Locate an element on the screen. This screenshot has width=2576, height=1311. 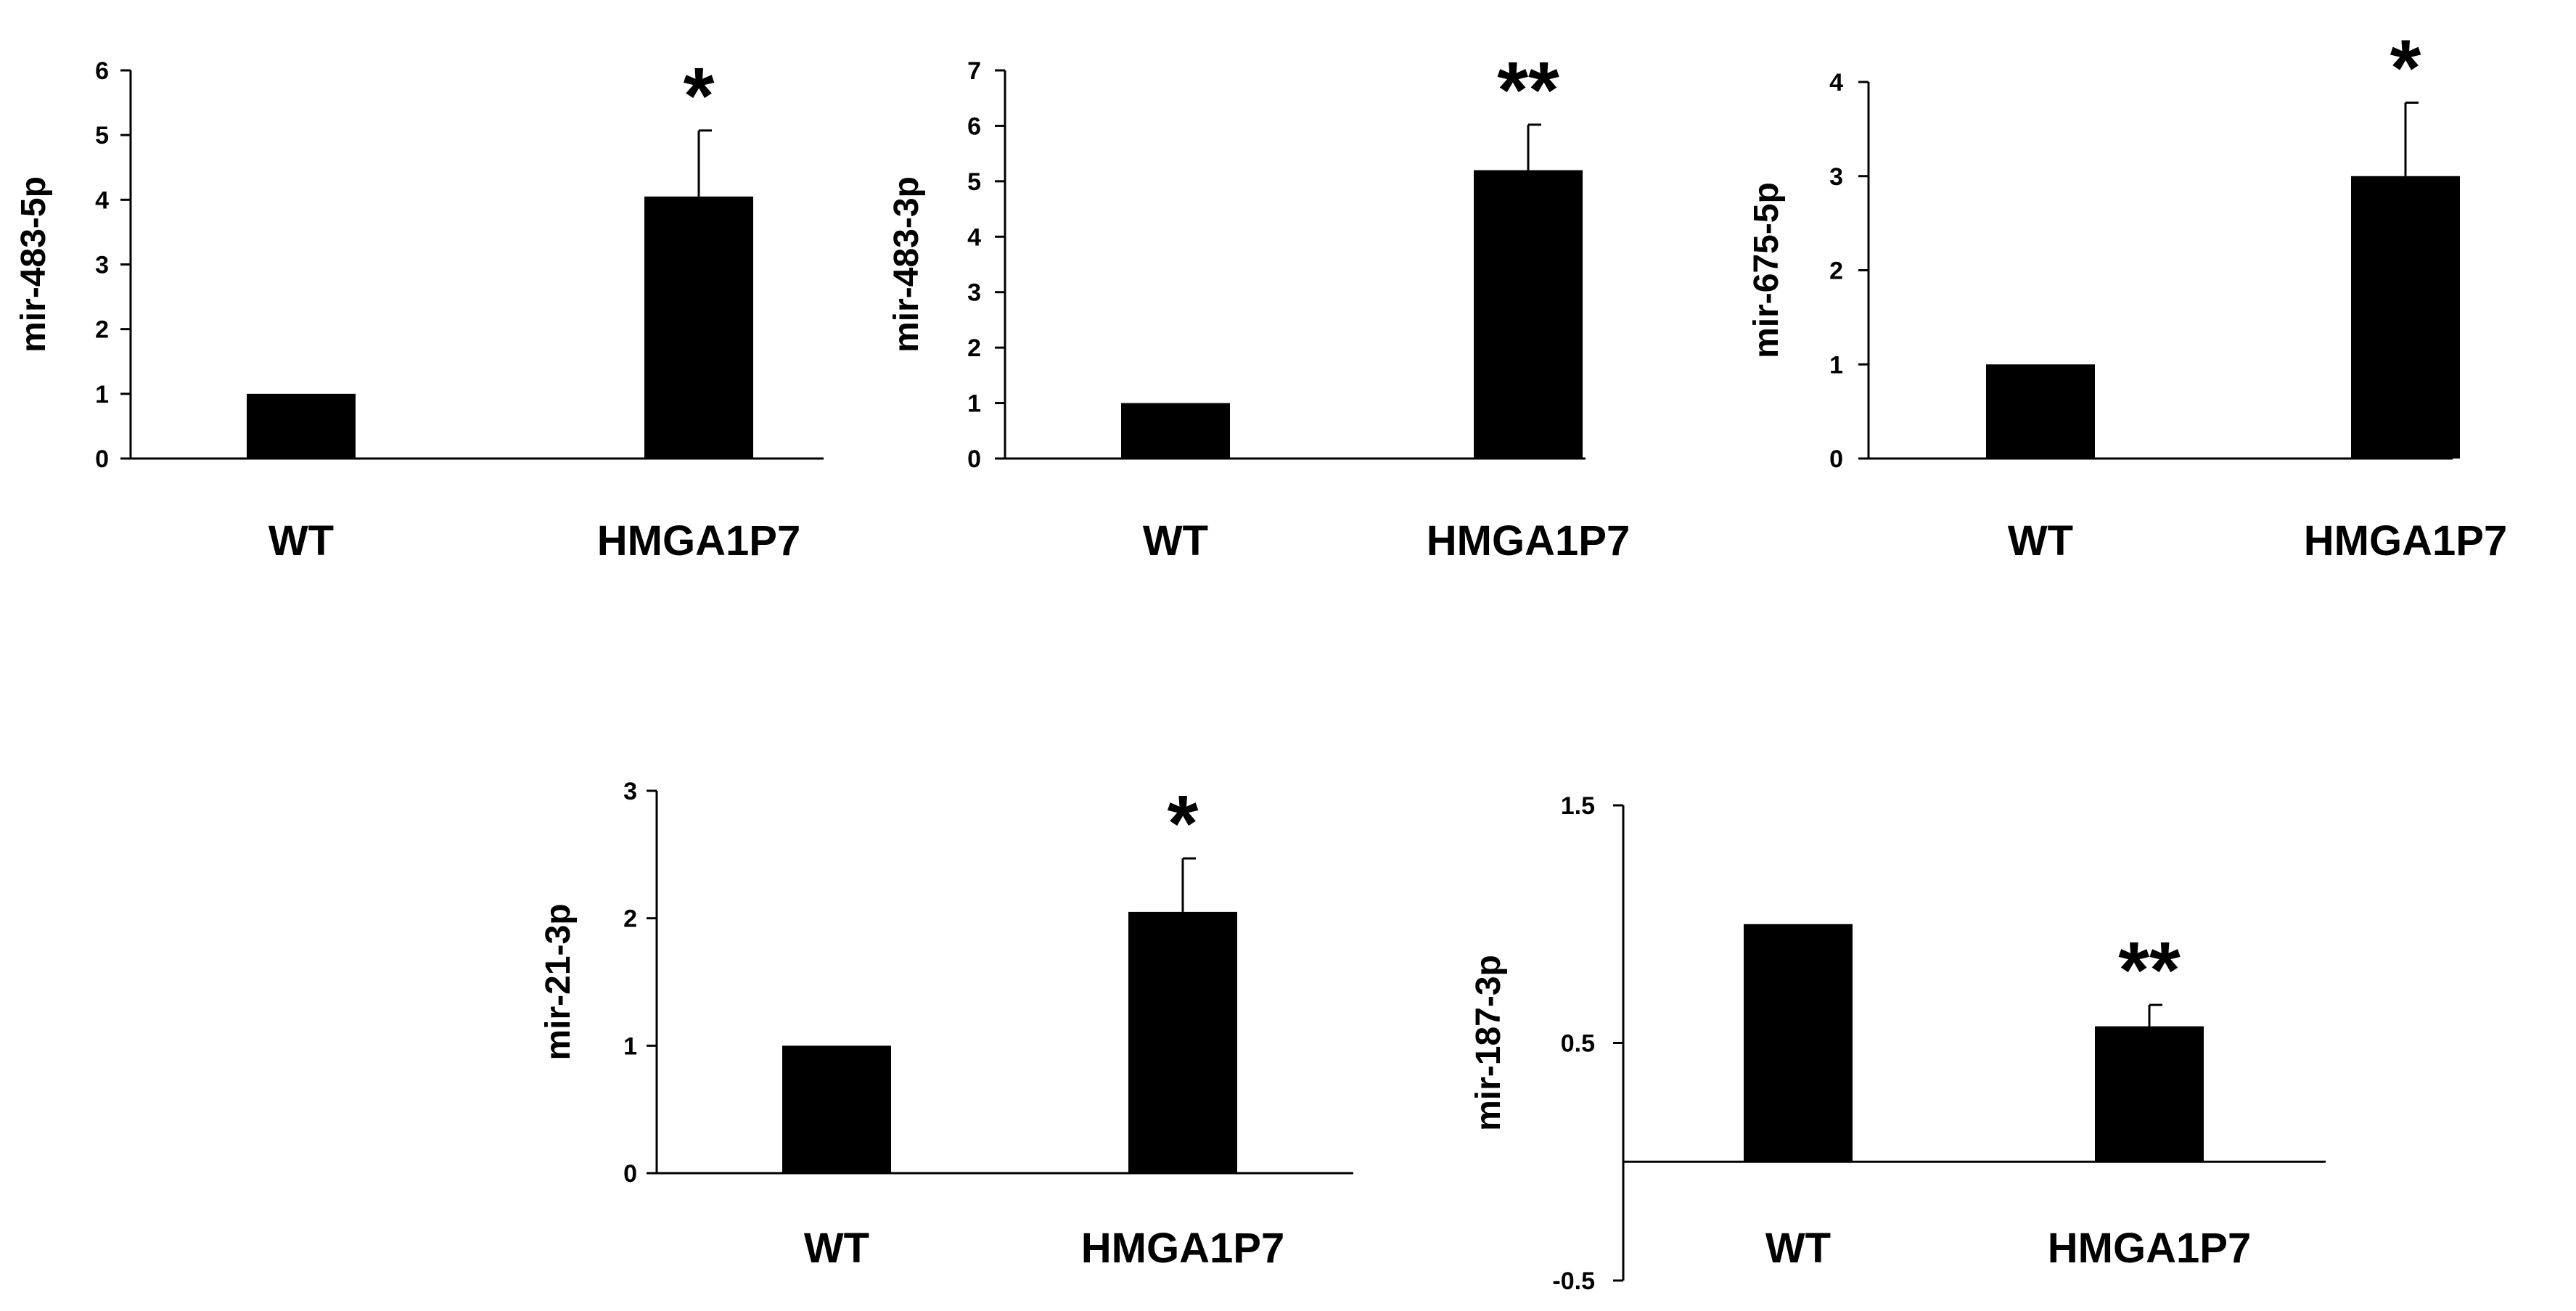
chart-panel-5: -0.5 0.5 1.5 mir-187-3p WT ** HMGA1P7 is located at coordinates (1897, 1043).